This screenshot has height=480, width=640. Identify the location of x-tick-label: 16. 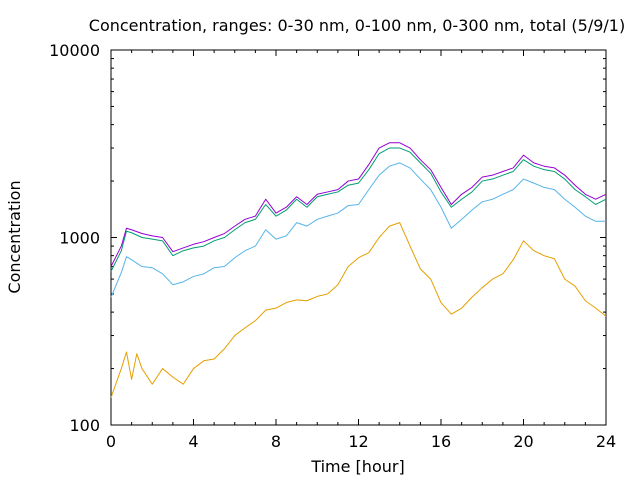
(441, 441).